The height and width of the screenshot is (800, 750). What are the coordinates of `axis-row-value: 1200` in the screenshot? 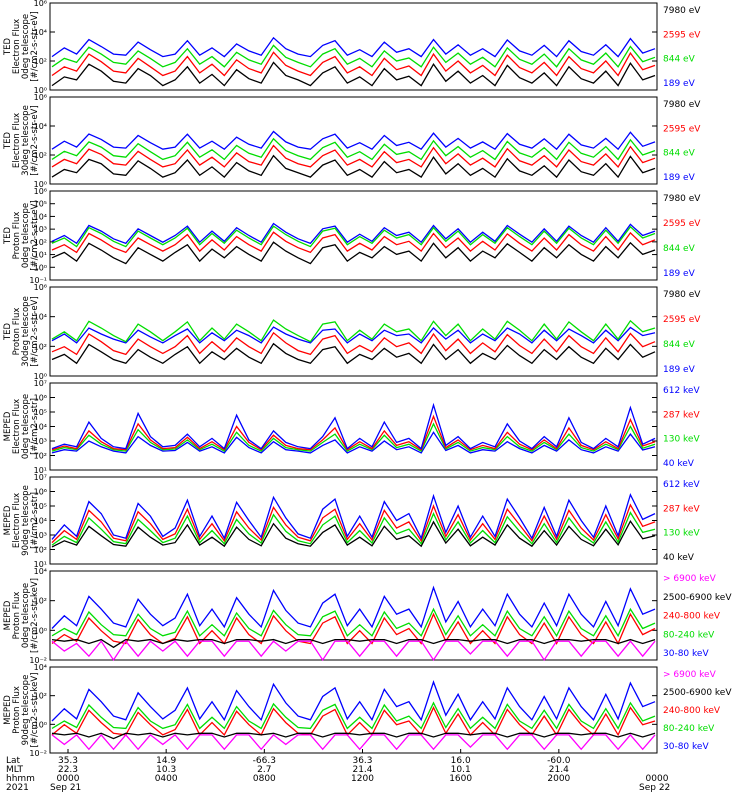 It's located at (362, 779).